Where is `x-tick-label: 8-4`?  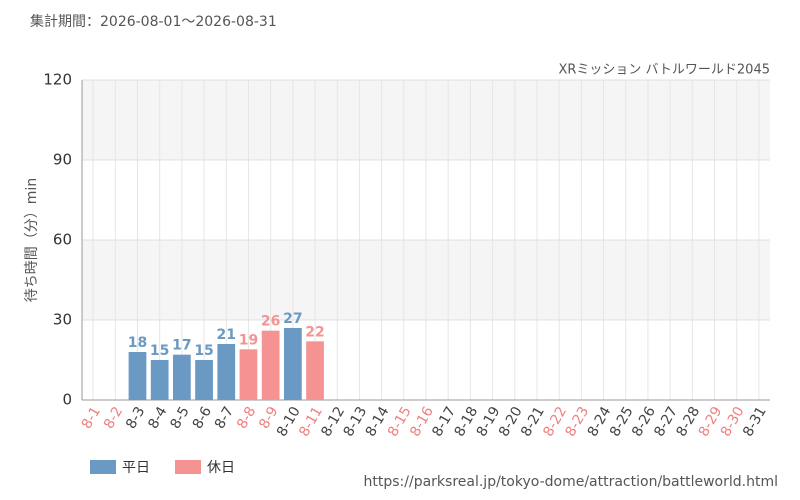
x-tick-label: 8-4 is located at coordinates (157, 418).